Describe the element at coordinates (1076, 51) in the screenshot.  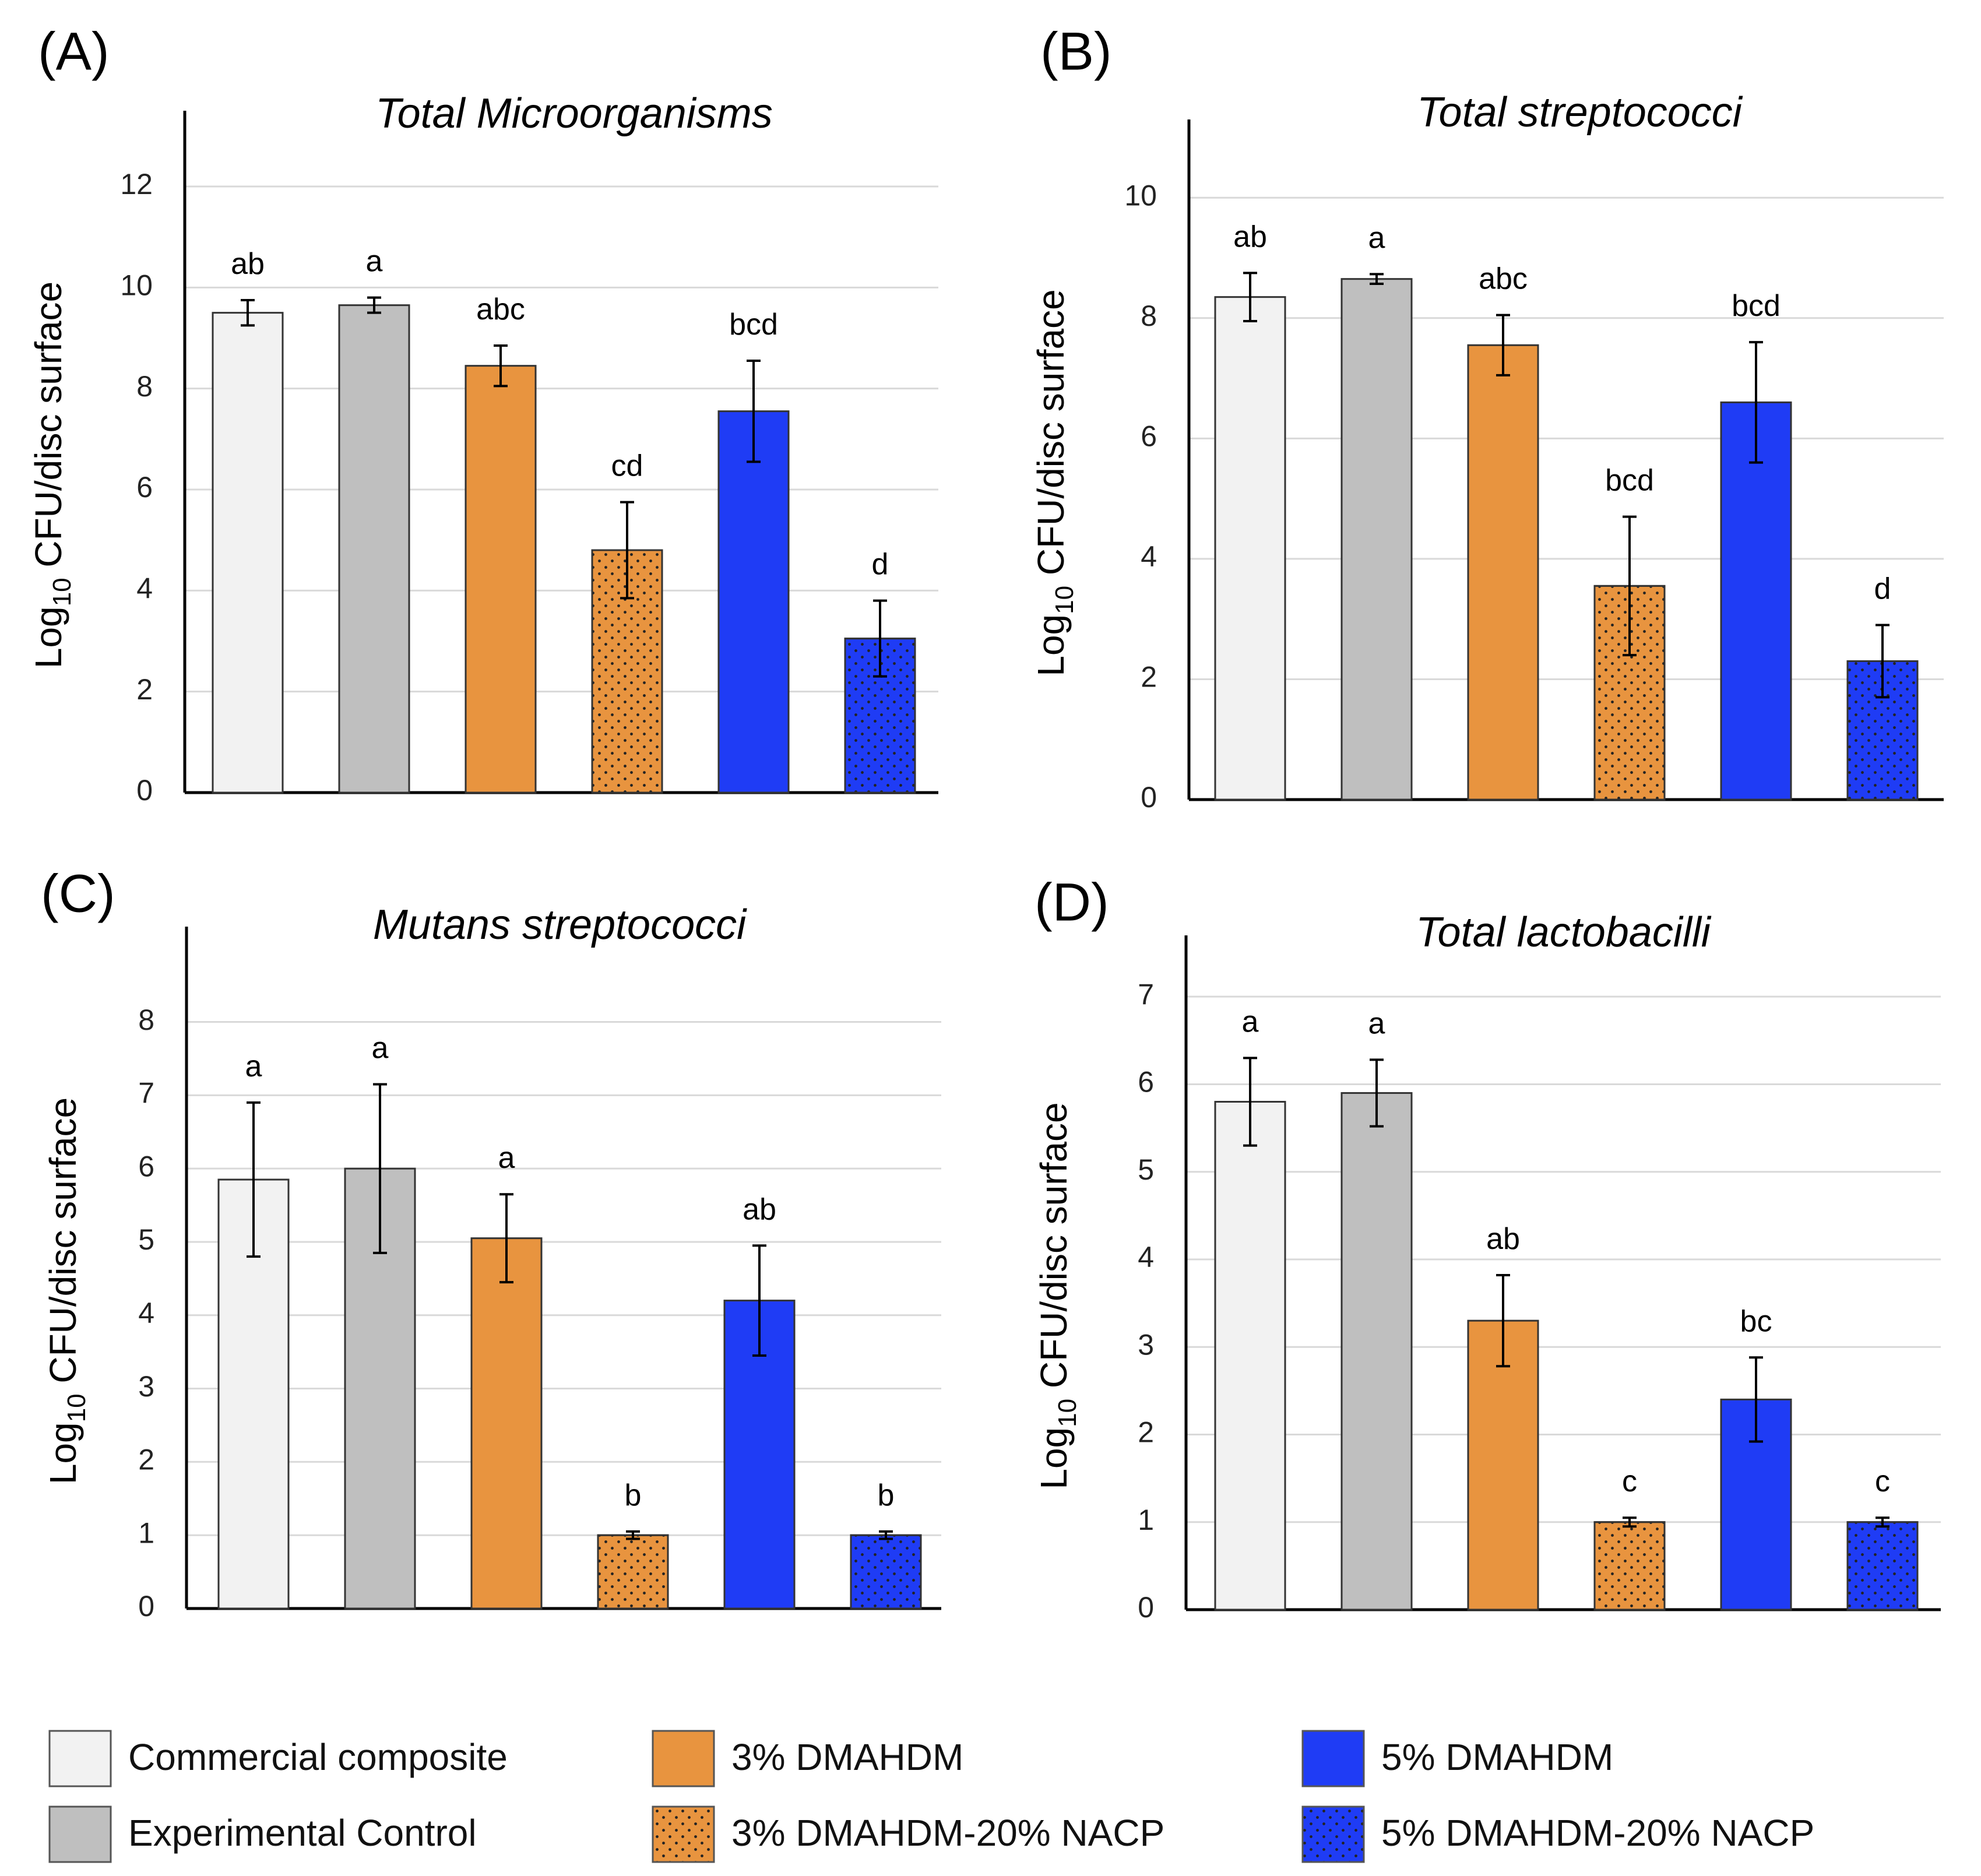
I see `panel-label: (B)` at that location.